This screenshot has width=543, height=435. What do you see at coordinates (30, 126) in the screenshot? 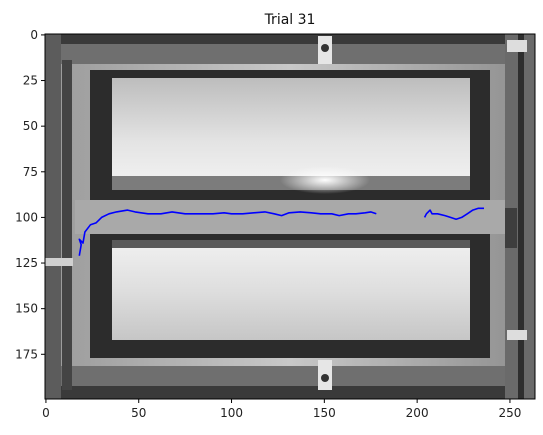
I see `y-tick-label: 50` at bounding box center [30, 126].